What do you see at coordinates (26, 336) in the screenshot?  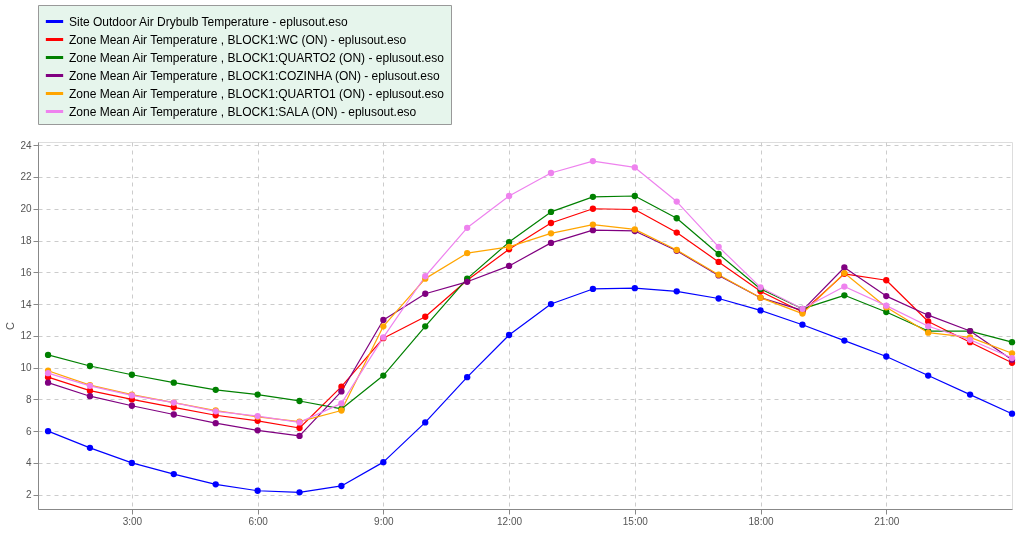 I see `y-tick-label: 12` at bounding box center [26, 336].